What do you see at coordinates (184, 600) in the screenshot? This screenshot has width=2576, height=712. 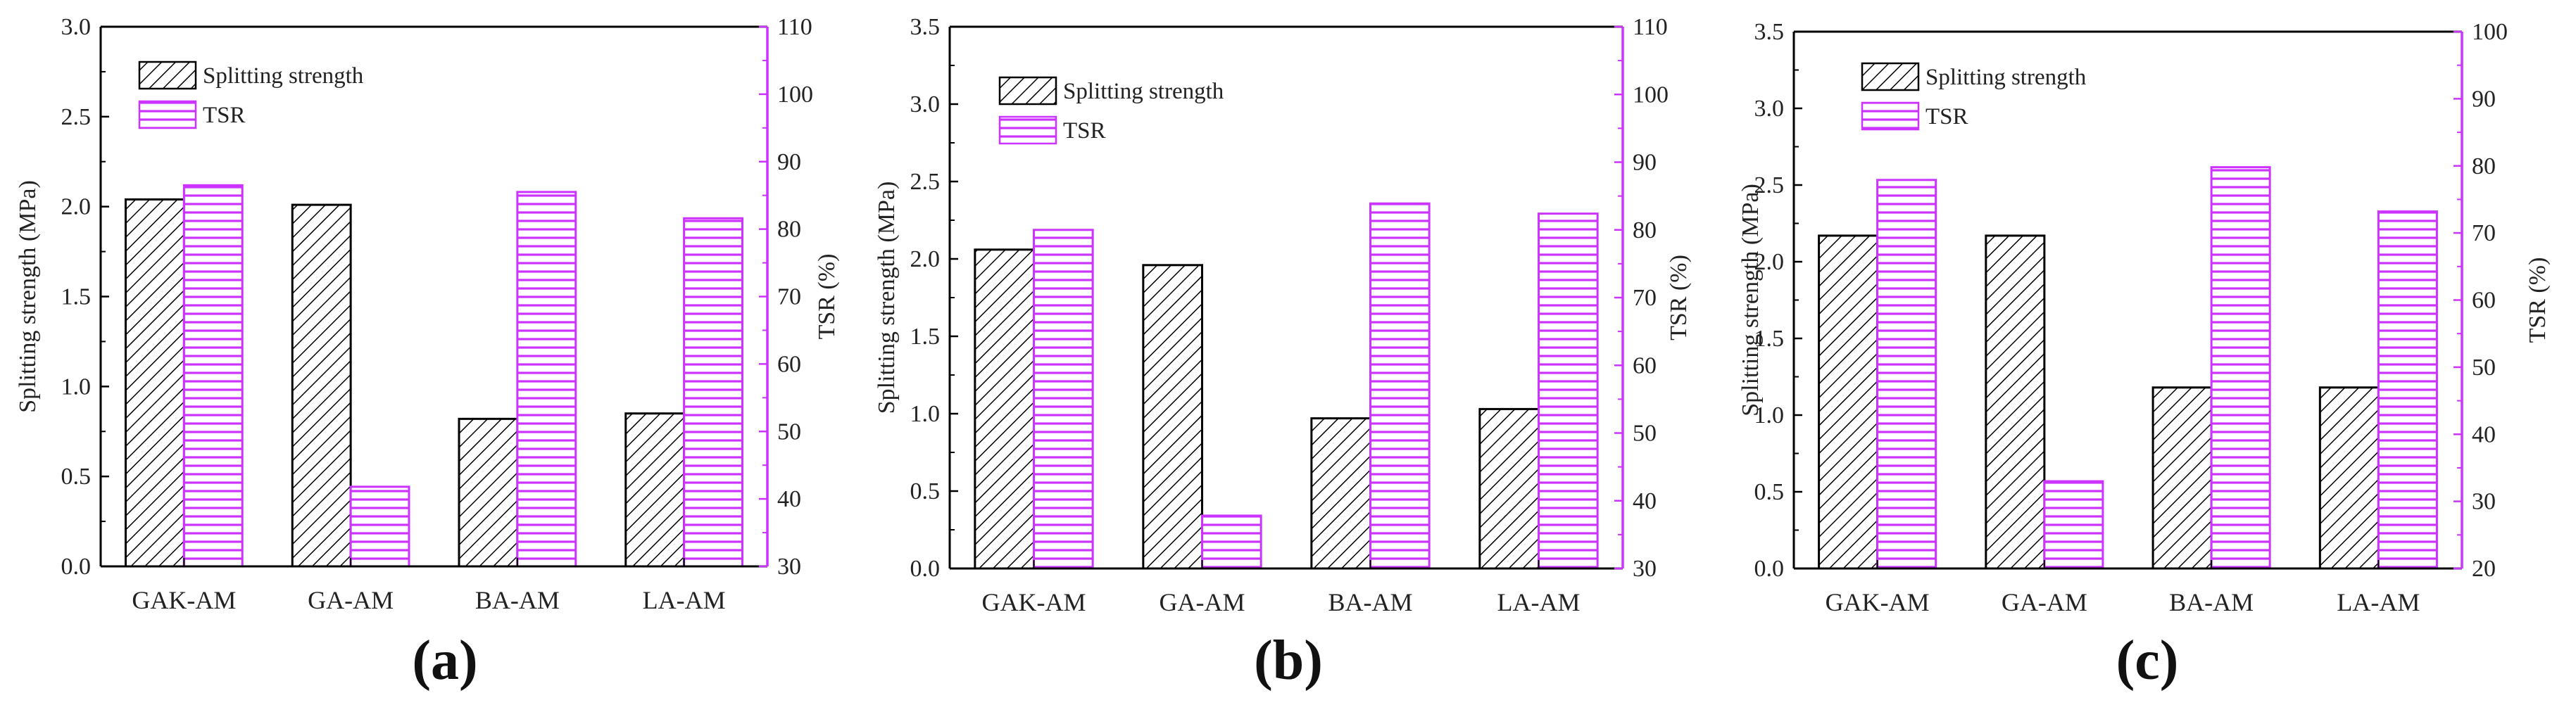 I see `category-label: GAK-AM` at bounding box center [184, 600].